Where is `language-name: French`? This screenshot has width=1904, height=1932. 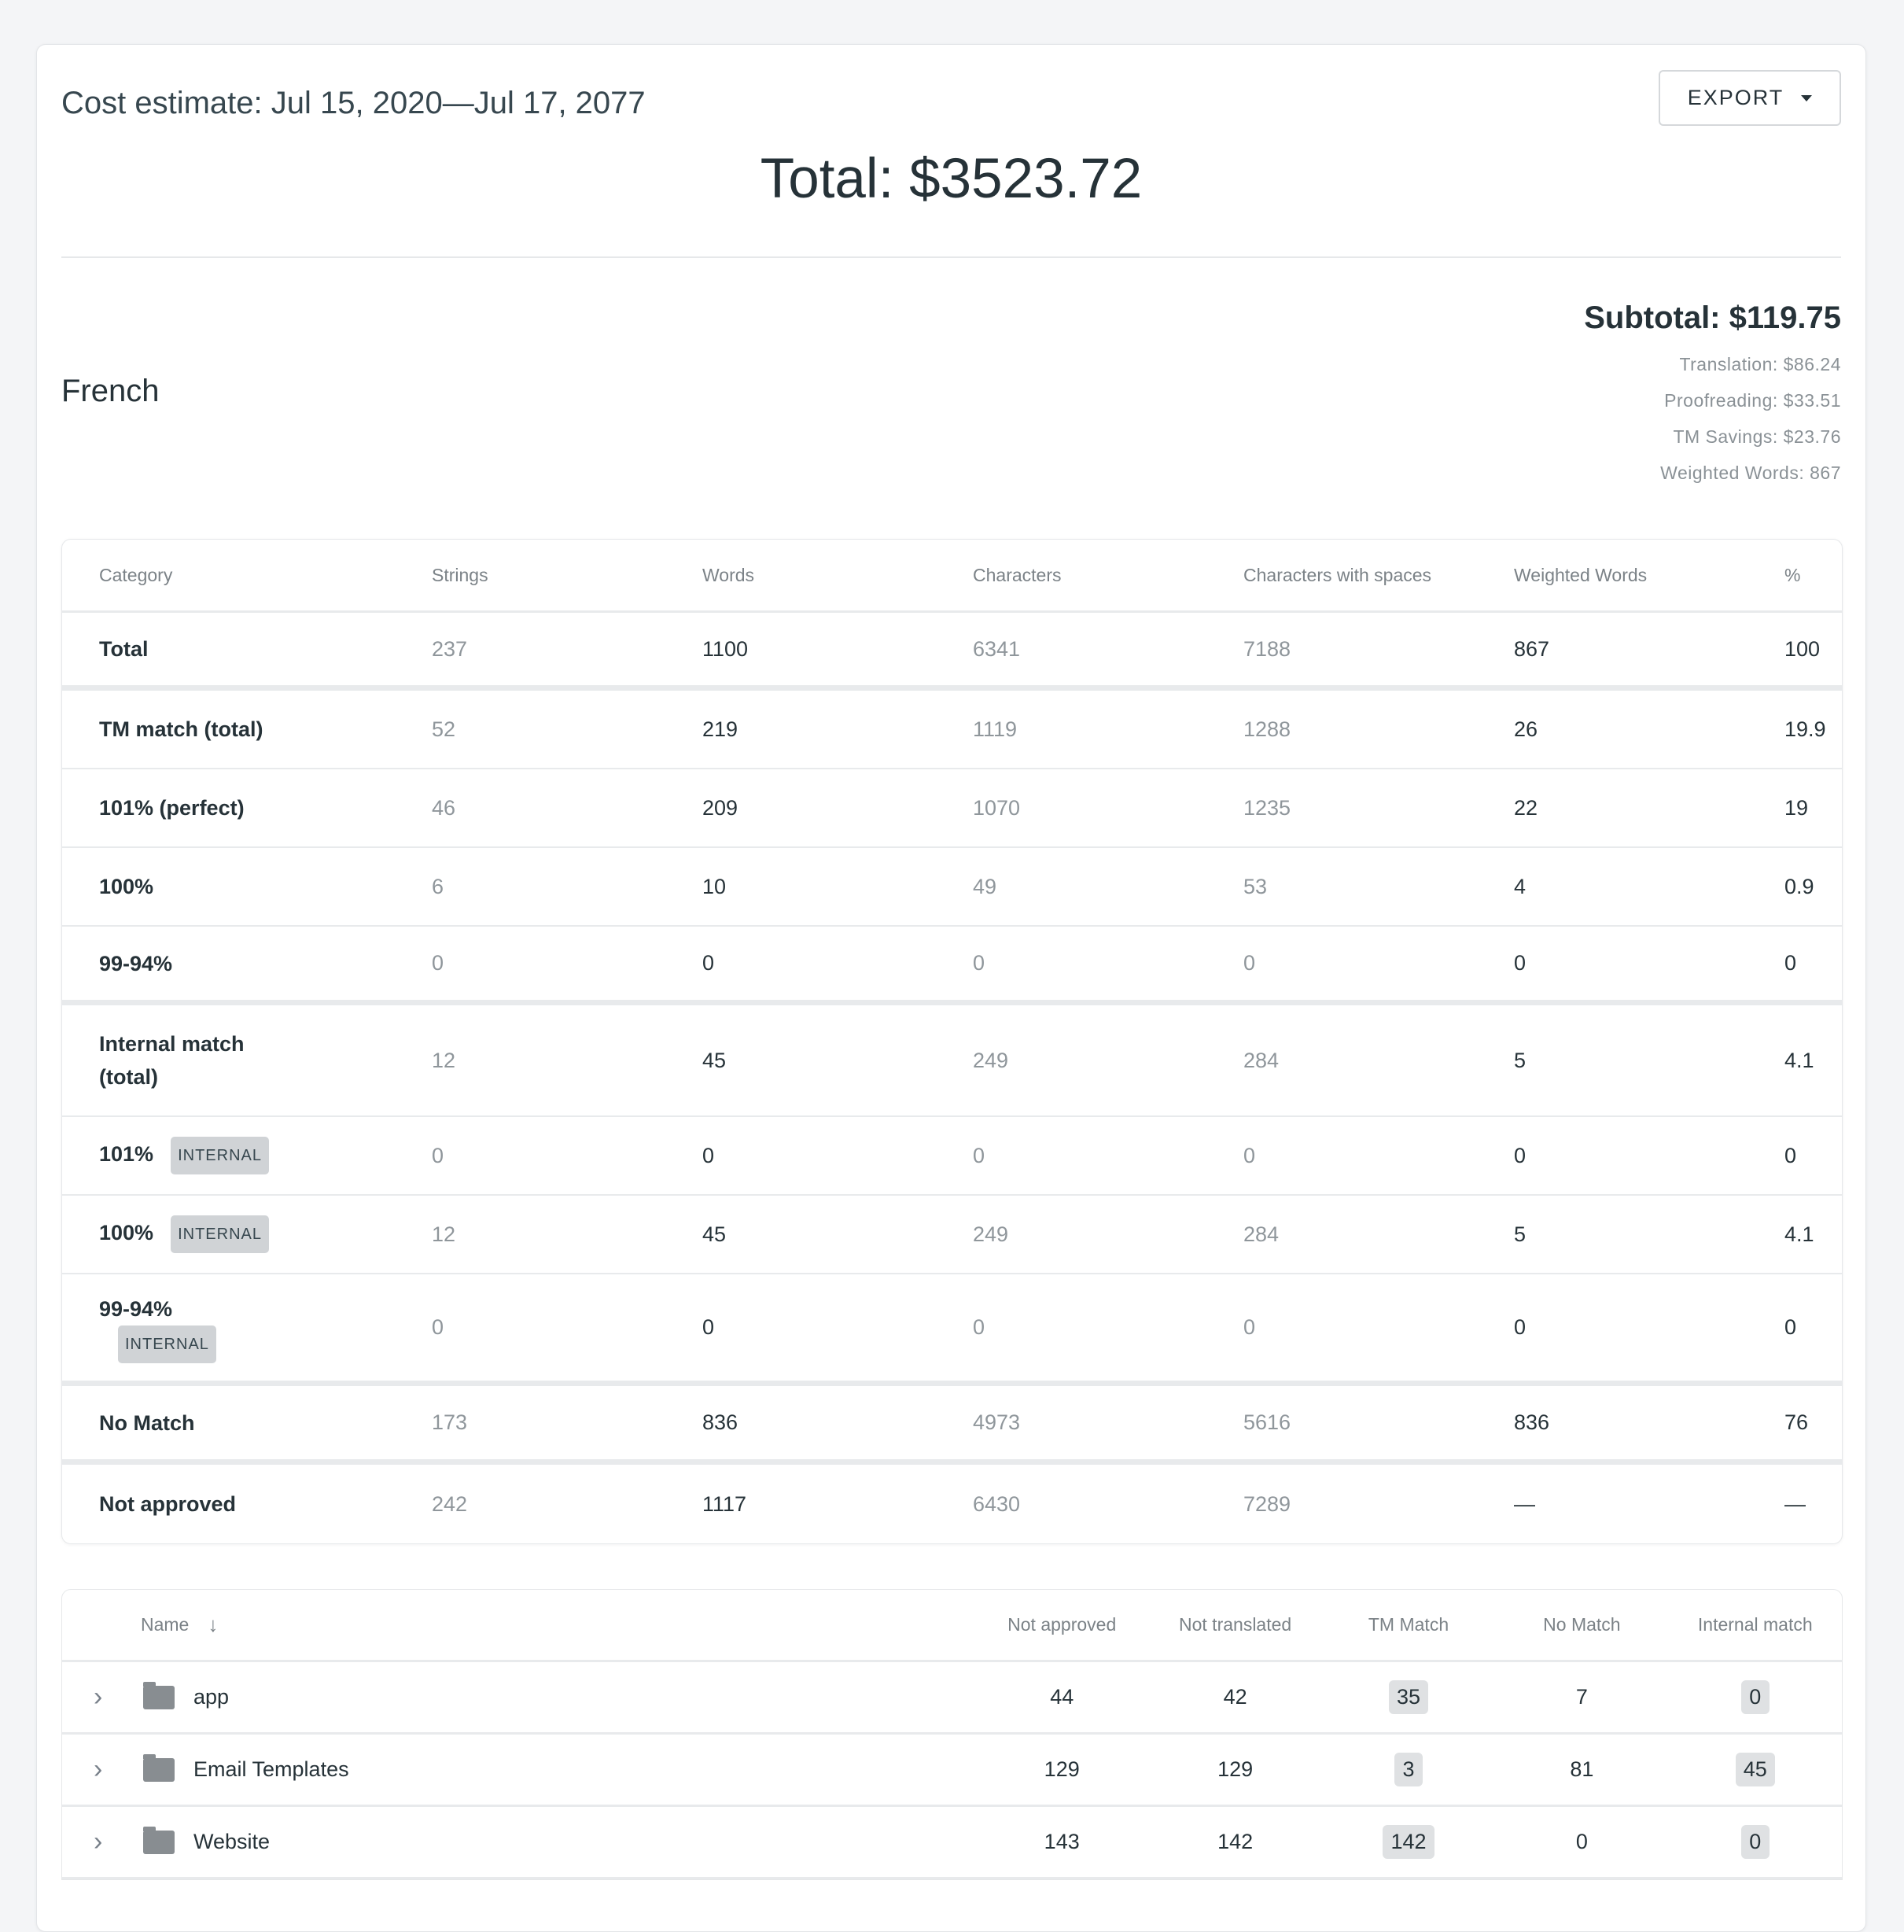 language-name: French is located at coordinates (110, 391).